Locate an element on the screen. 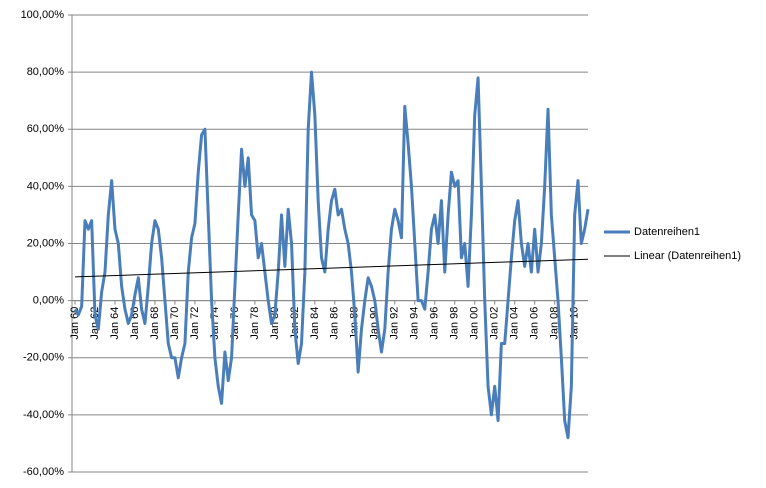 This screenshot has width=766, height=488. x-tick-label: Jan 96 is located at coordinates (435, 323).